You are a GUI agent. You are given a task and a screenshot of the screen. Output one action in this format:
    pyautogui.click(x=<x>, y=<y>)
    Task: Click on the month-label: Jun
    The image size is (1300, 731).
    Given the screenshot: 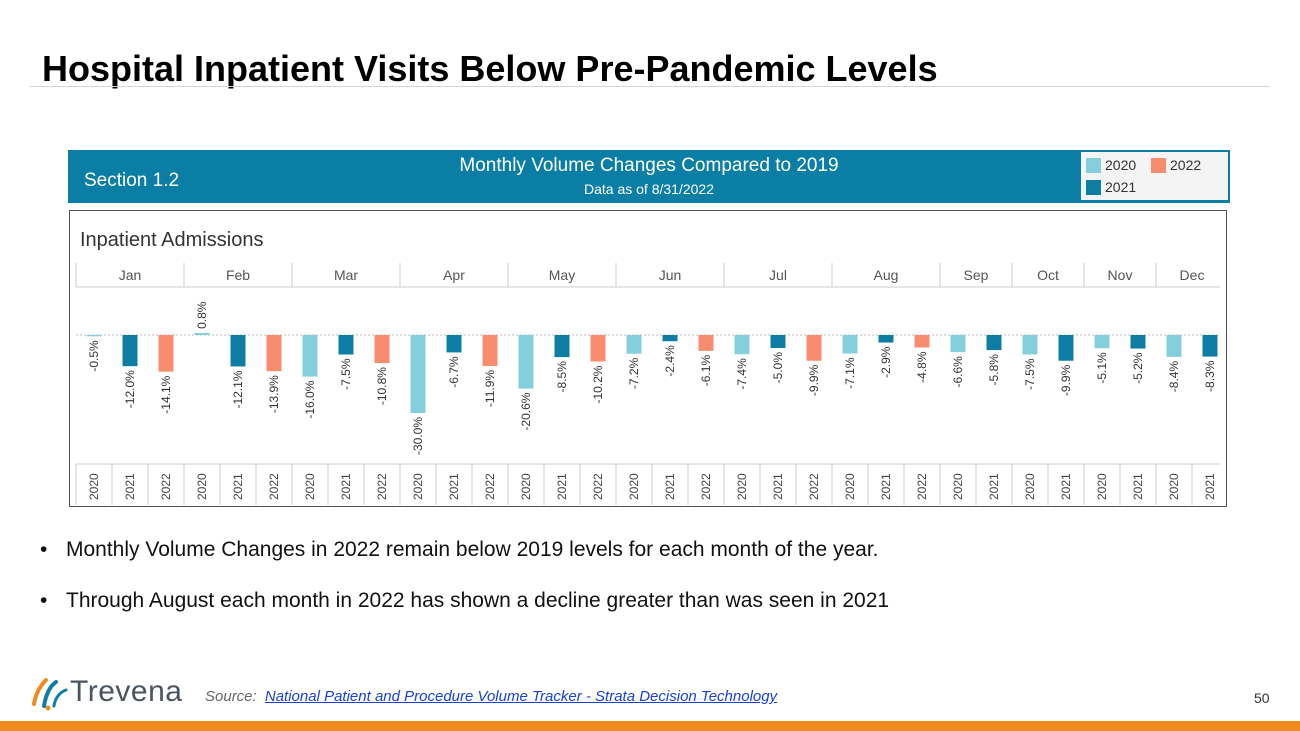 What is the action you would take?
    pyautogui.click(x=670, y=275)
    